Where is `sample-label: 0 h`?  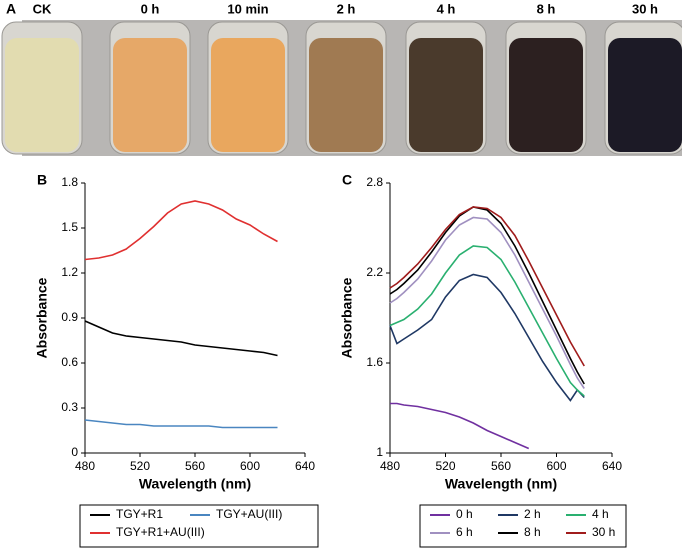 sample-label: 0 h is located at coordinates (150, 8).